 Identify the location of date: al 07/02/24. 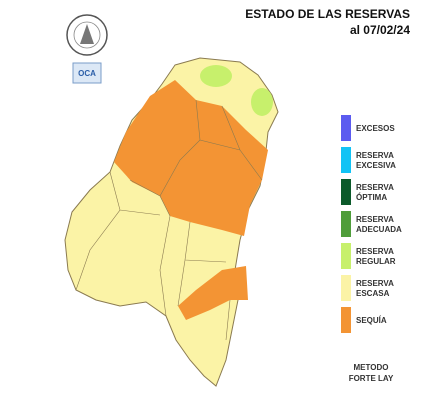
(380, 30).